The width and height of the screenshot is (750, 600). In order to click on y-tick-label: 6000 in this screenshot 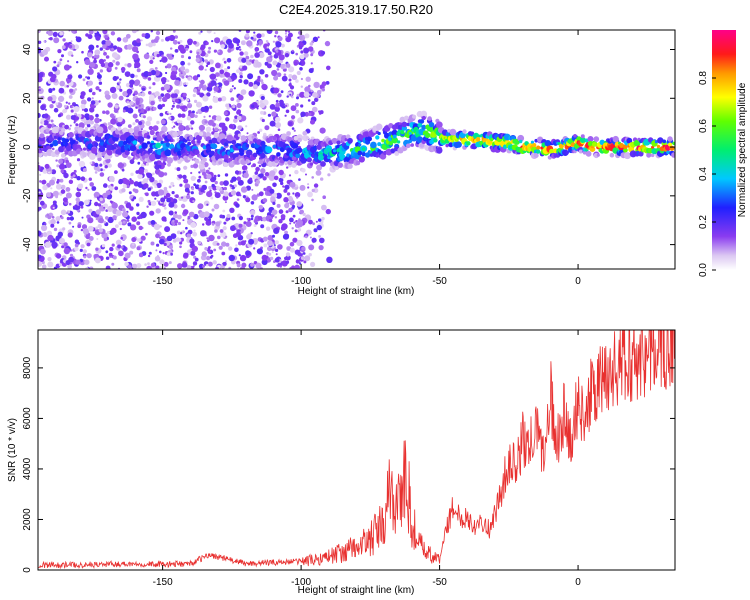, I will do `click(27, 418)`.